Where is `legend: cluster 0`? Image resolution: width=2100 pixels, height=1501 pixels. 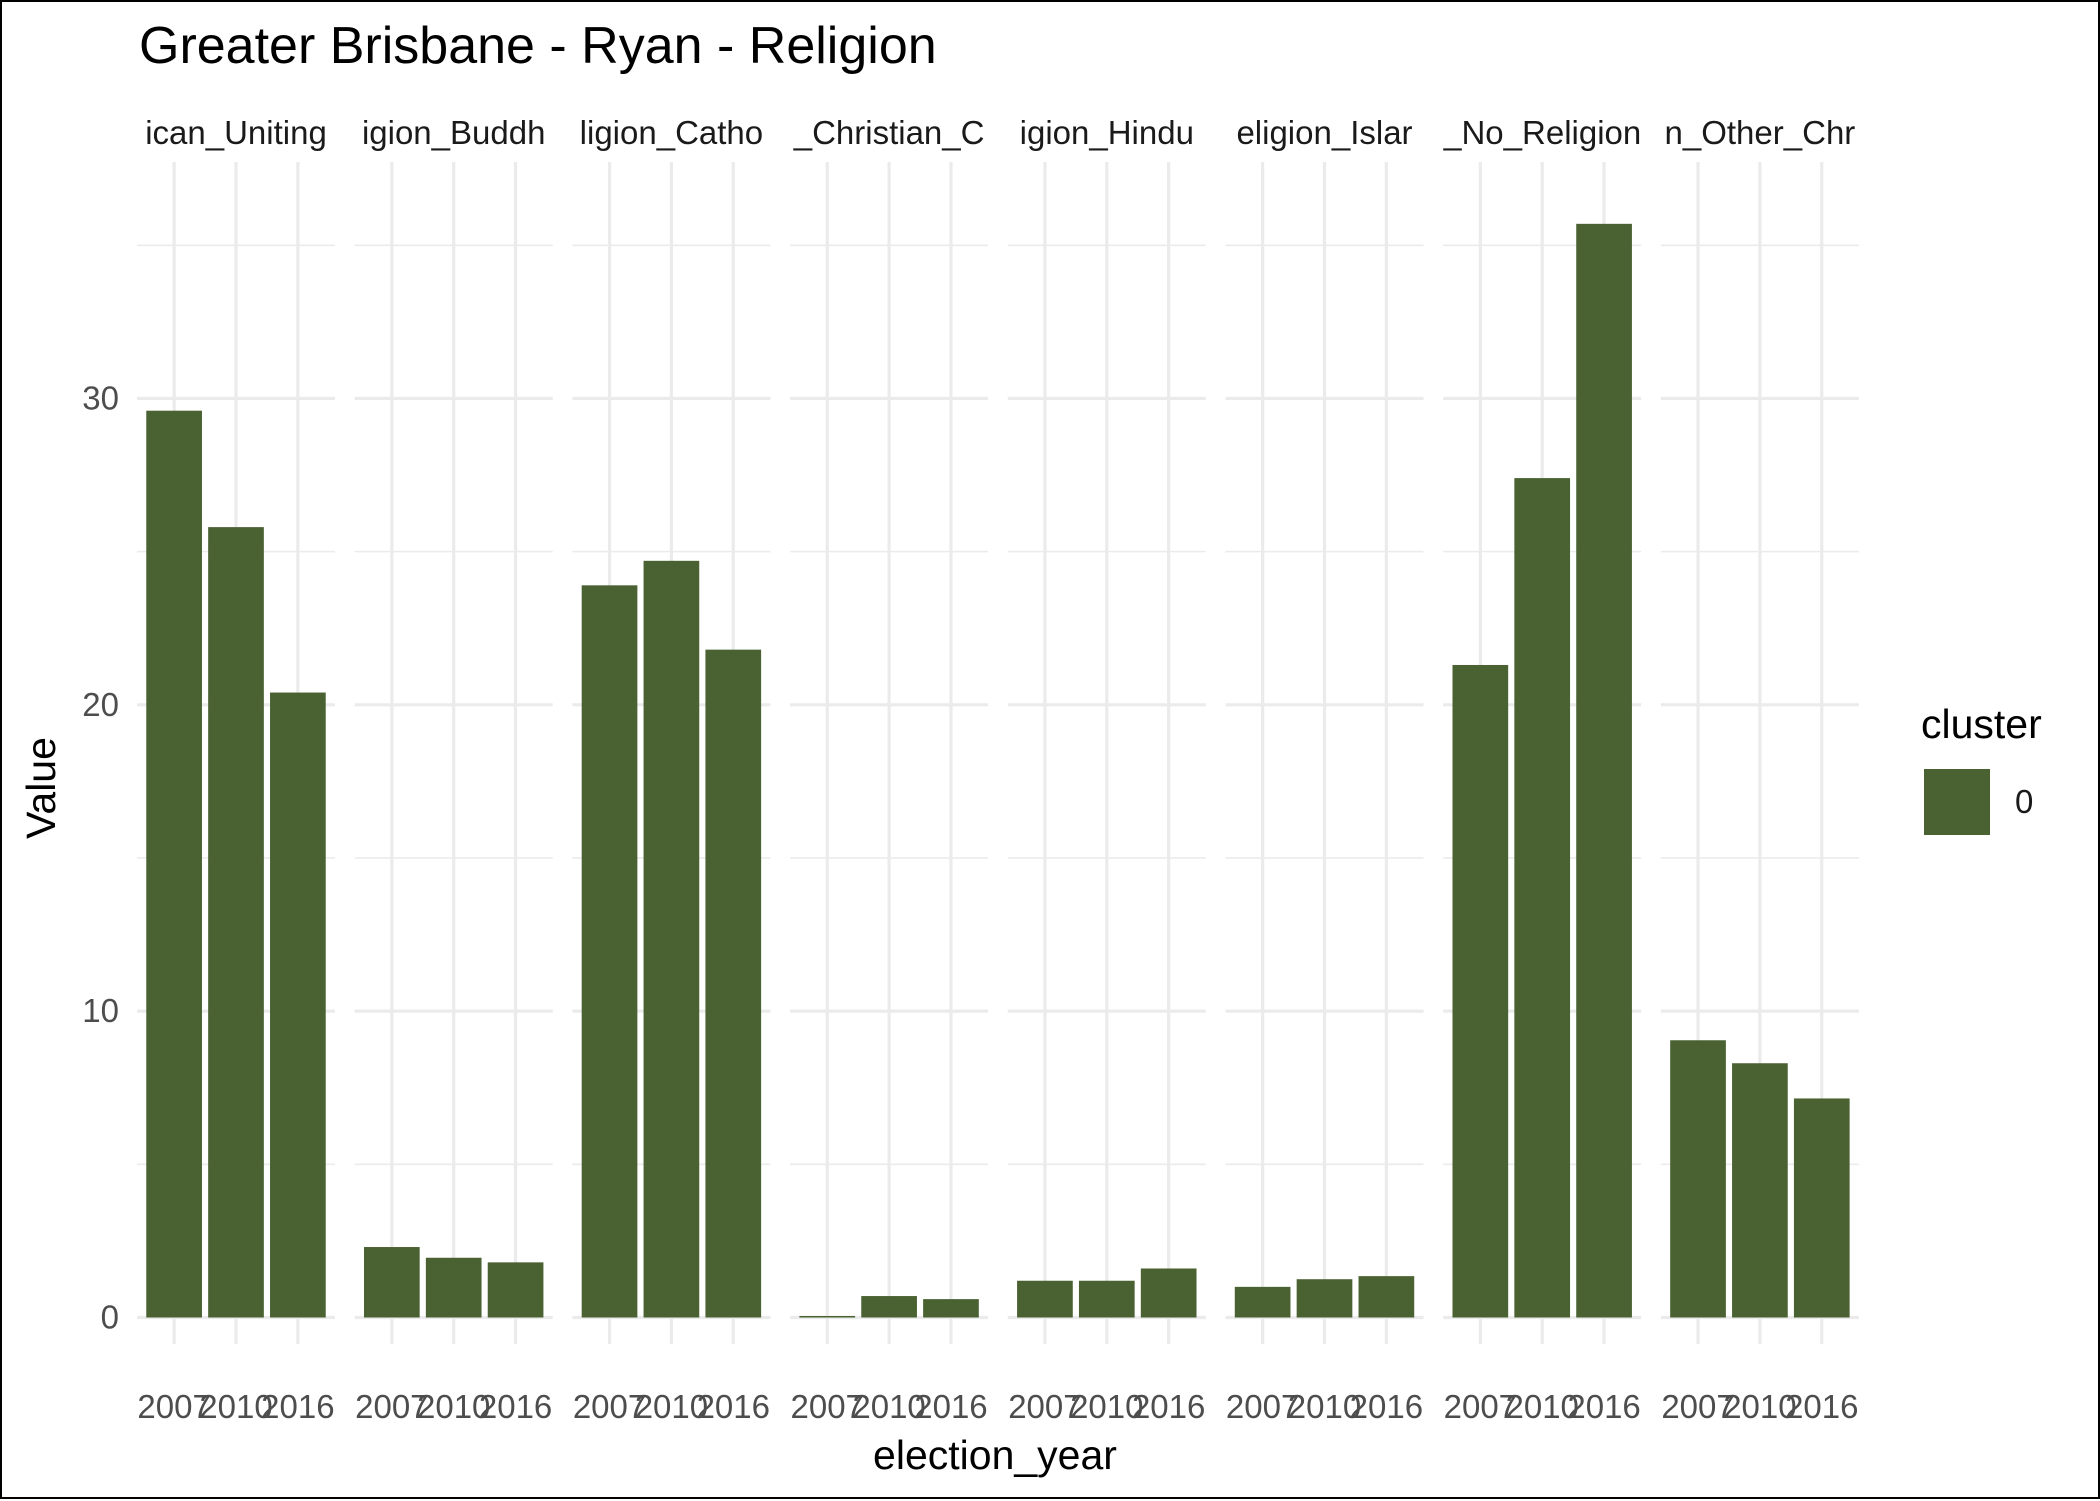 legend: cluster 0 is located at coordinates (1981, 768).